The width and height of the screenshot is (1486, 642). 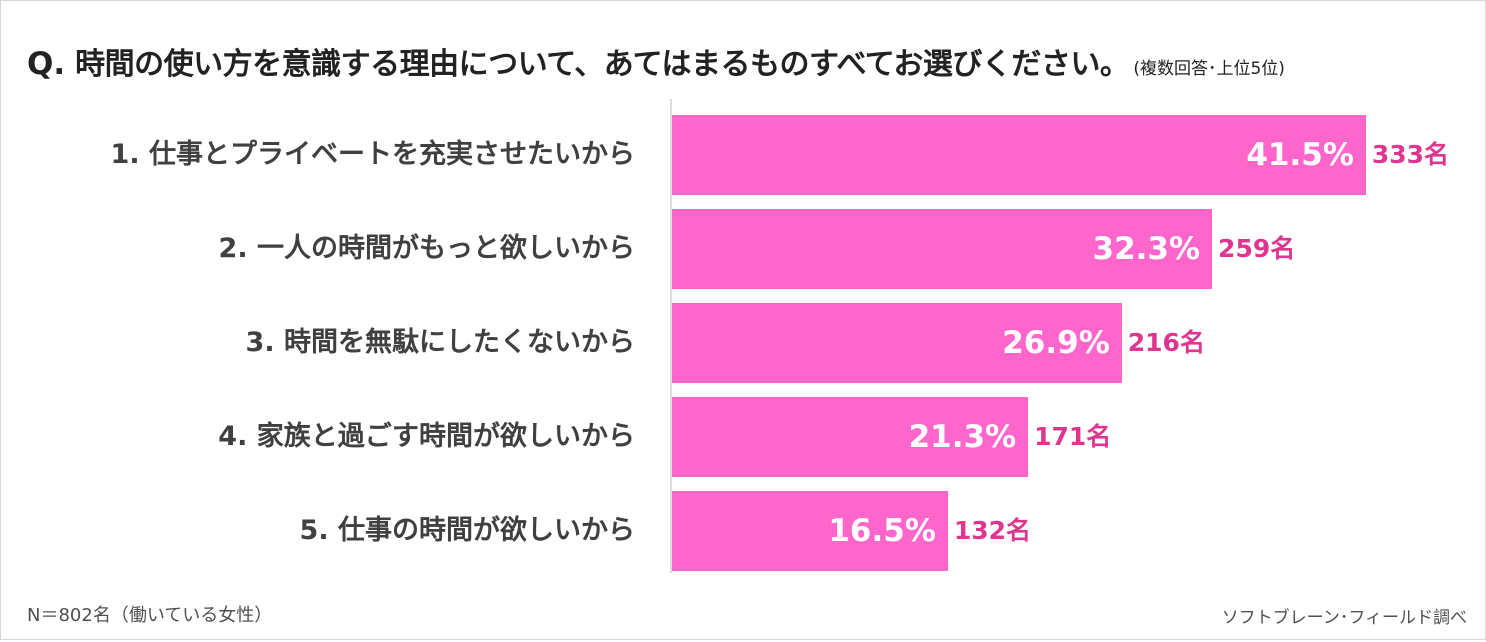 I want to click on category-label: 4. 家族と過ごす時間が欲しいから, so click(x=426, y=436).